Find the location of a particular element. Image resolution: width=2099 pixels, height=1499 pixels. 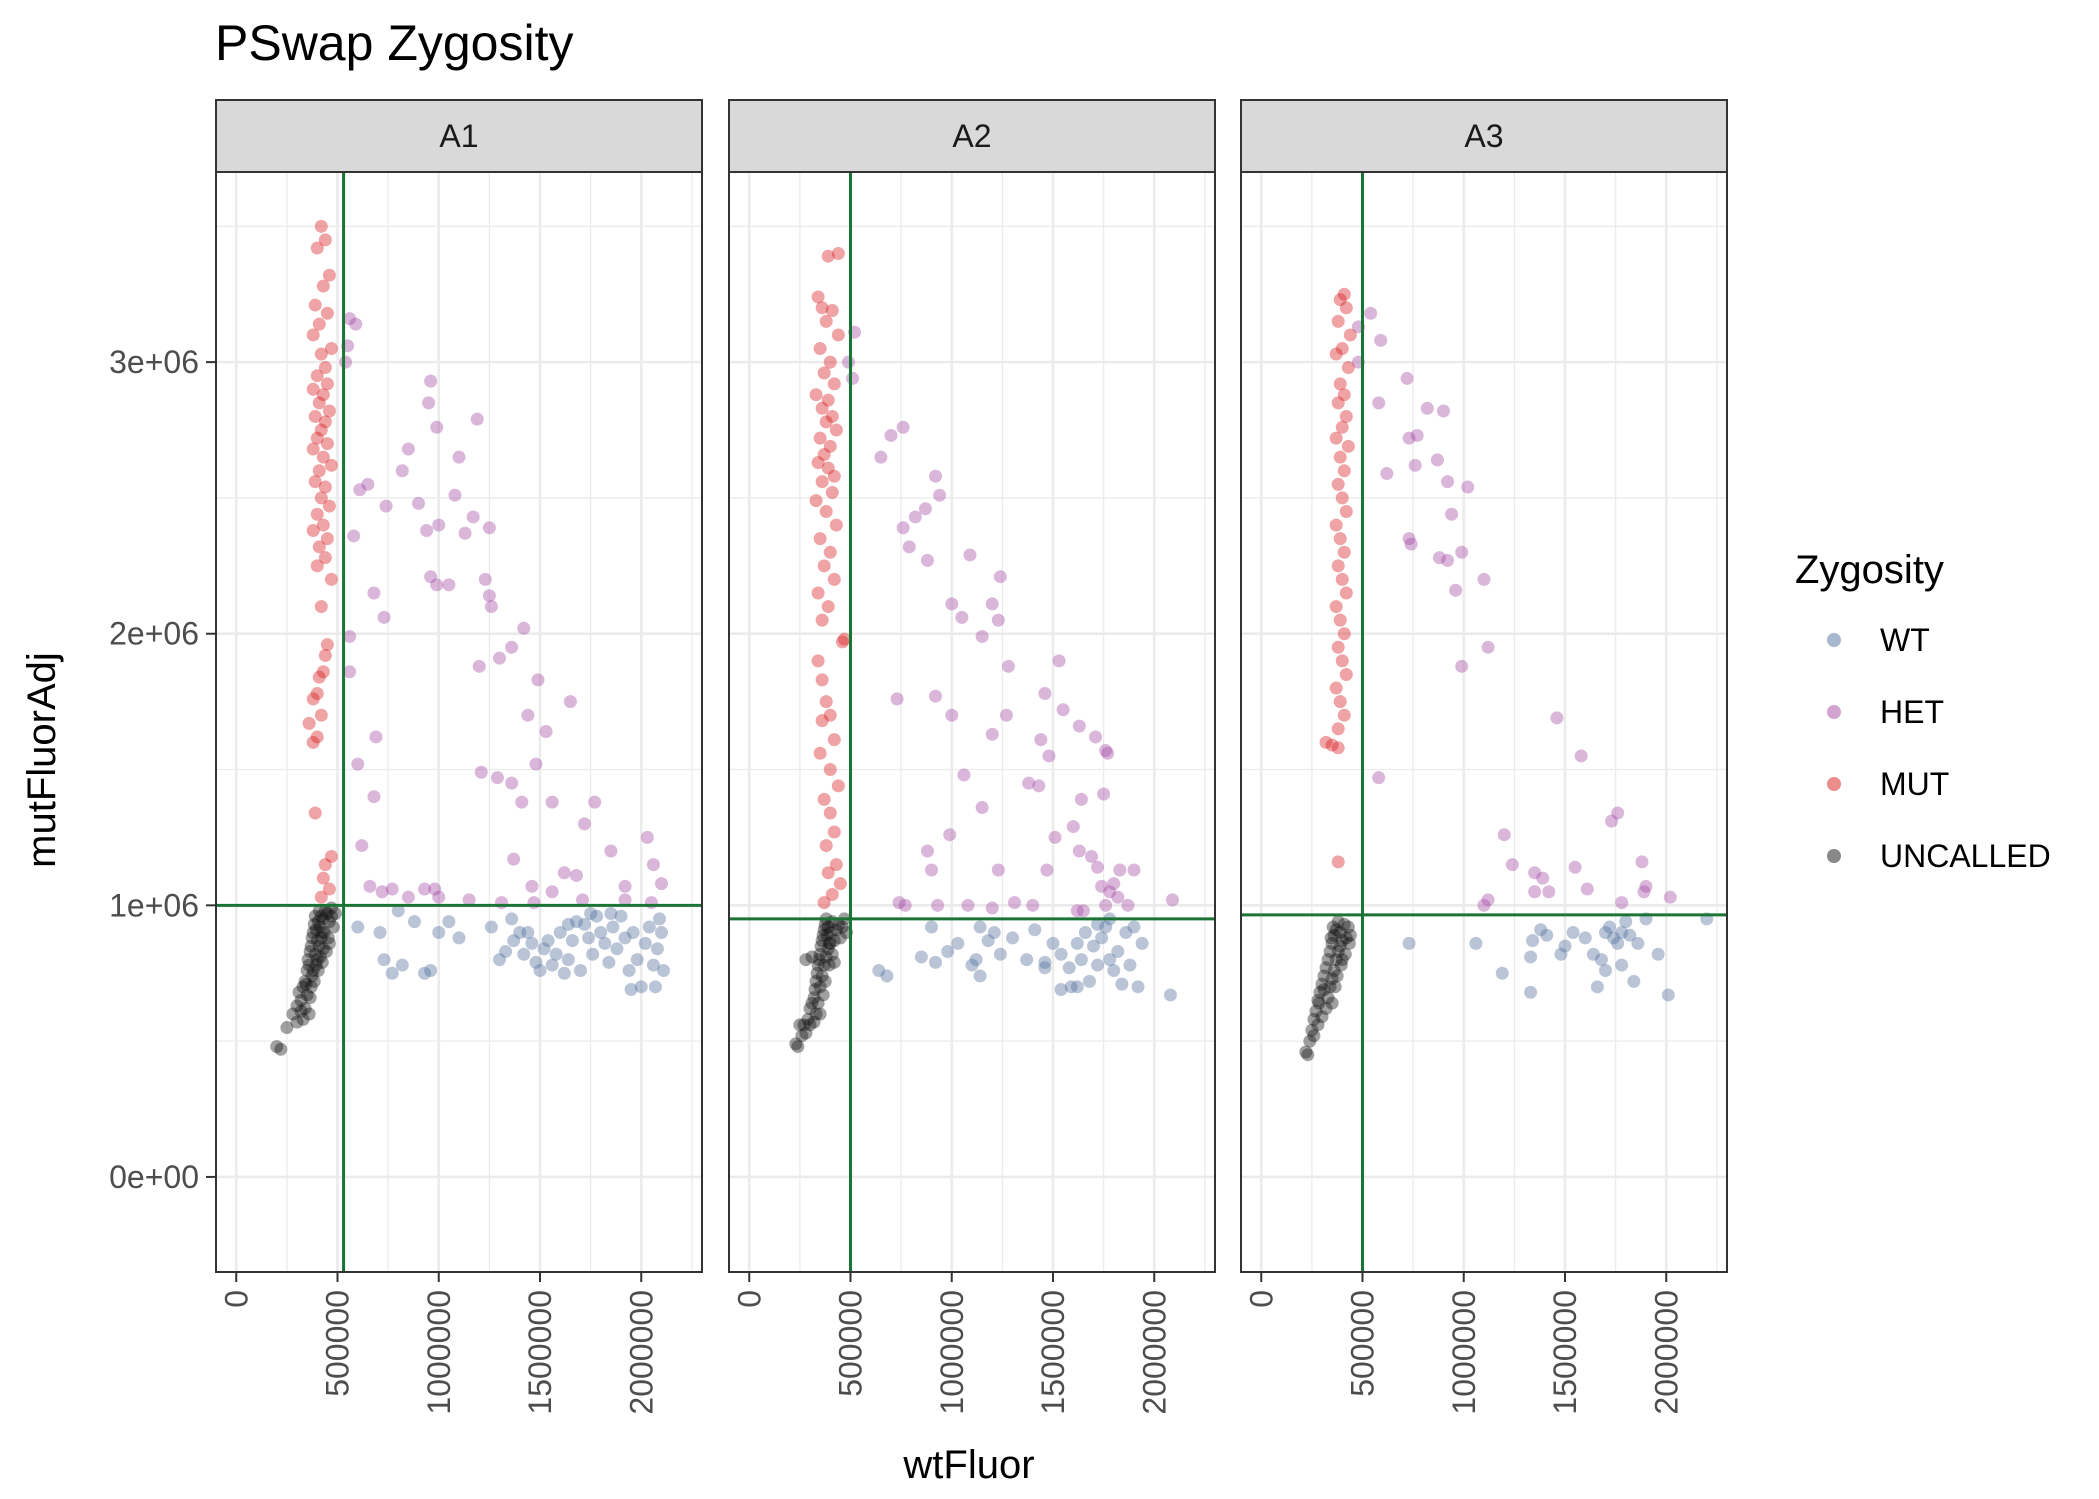

x-tick-label: 500000 is located at coordinates (338, 1343).